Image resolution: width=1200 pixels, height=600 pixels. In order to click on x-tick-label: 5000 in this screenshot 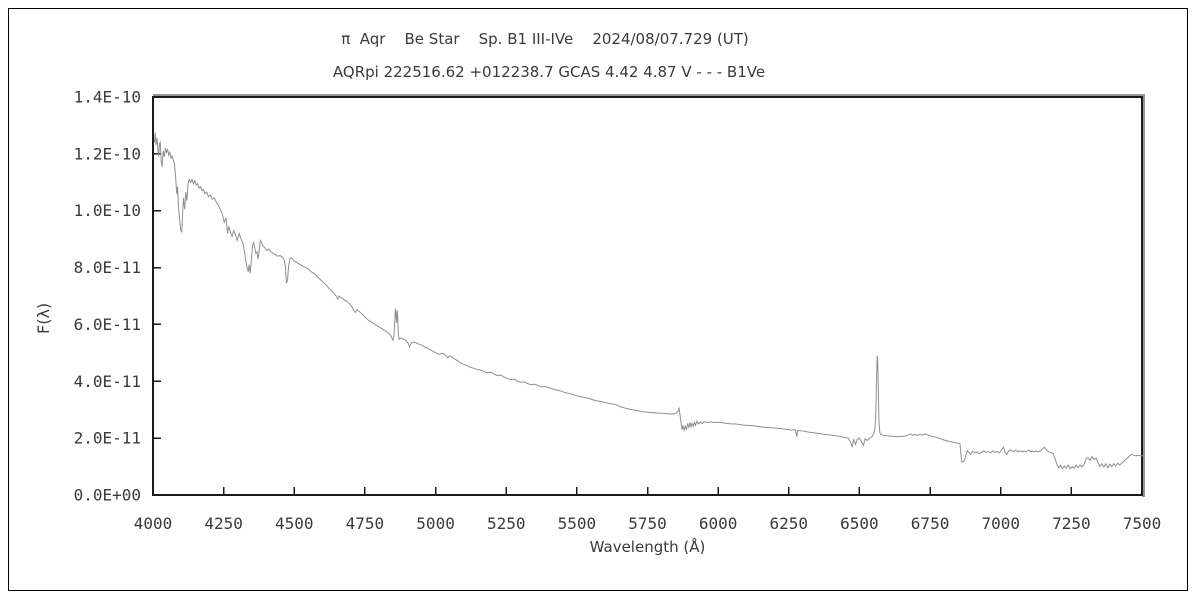, I will do `click(435, 523)`.